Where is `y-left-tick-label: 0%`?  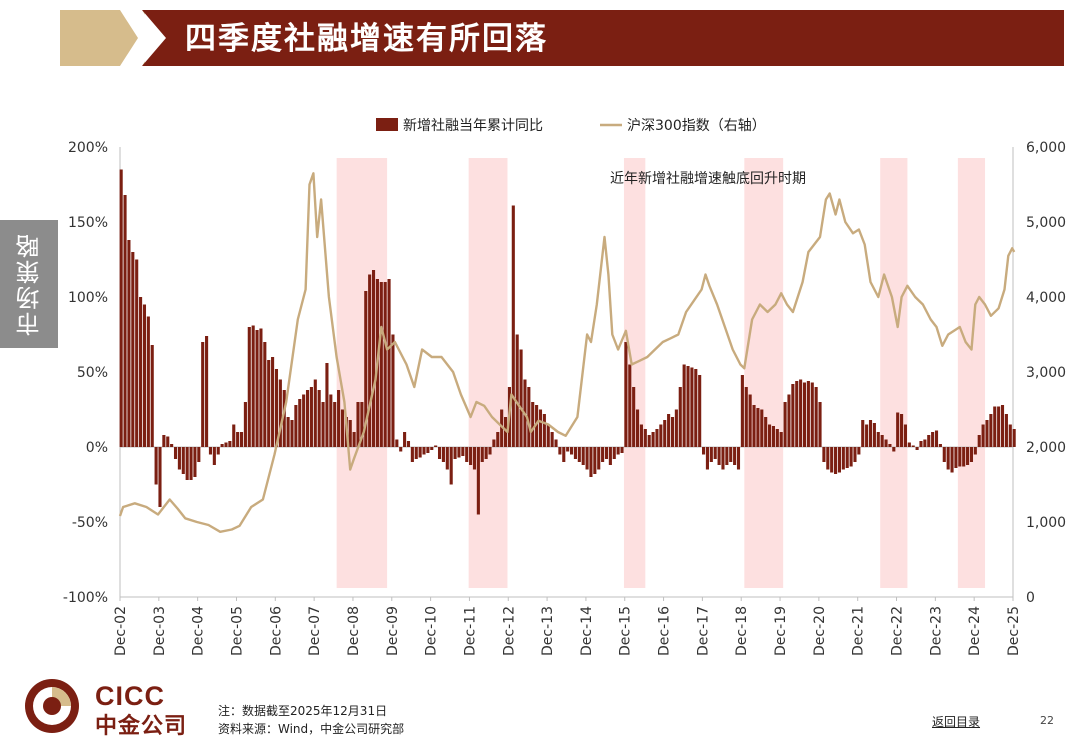
y-left-tick-label: 0% is located at coordinates (97, 448).